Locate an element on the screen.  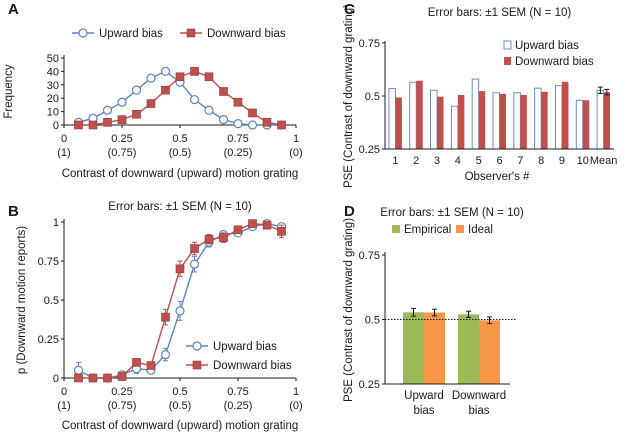
y-tick-label: 20 is located at coordinates (53, 99).